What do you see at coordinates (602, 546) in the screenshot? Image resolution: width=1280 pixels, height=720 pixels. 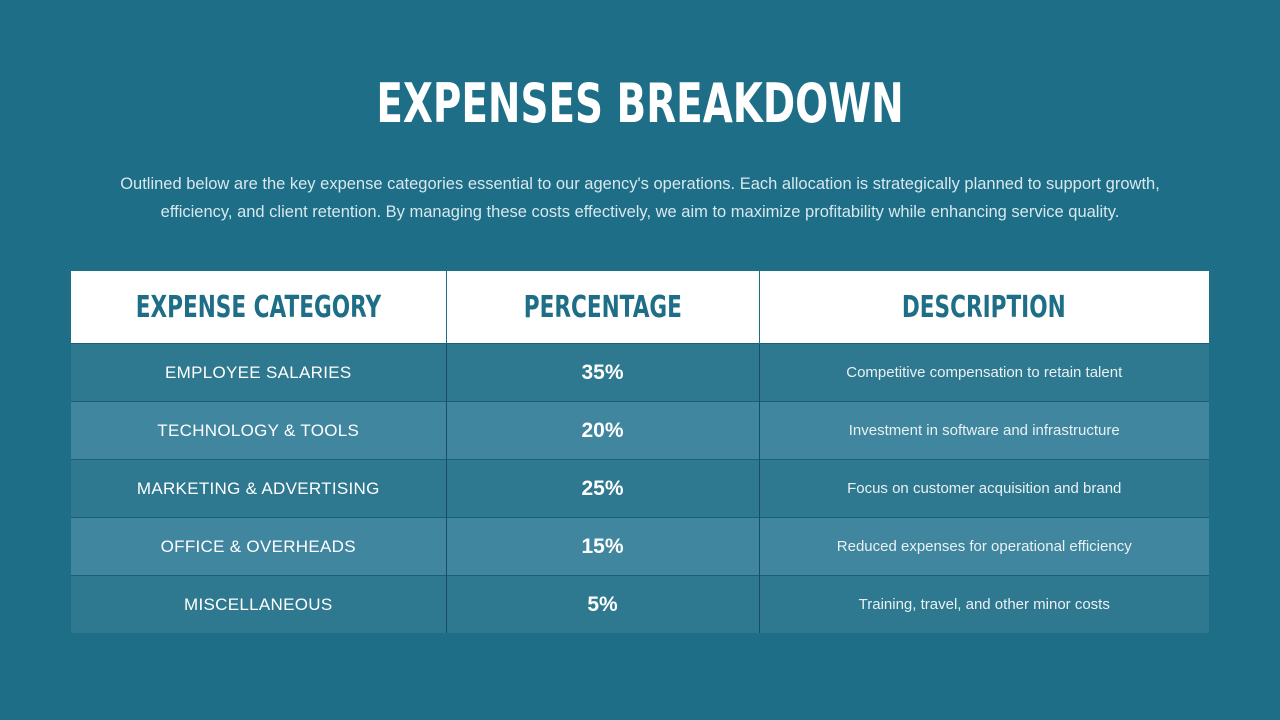 I see `percentage-cell: 15%` at bounding box center [602, 546].